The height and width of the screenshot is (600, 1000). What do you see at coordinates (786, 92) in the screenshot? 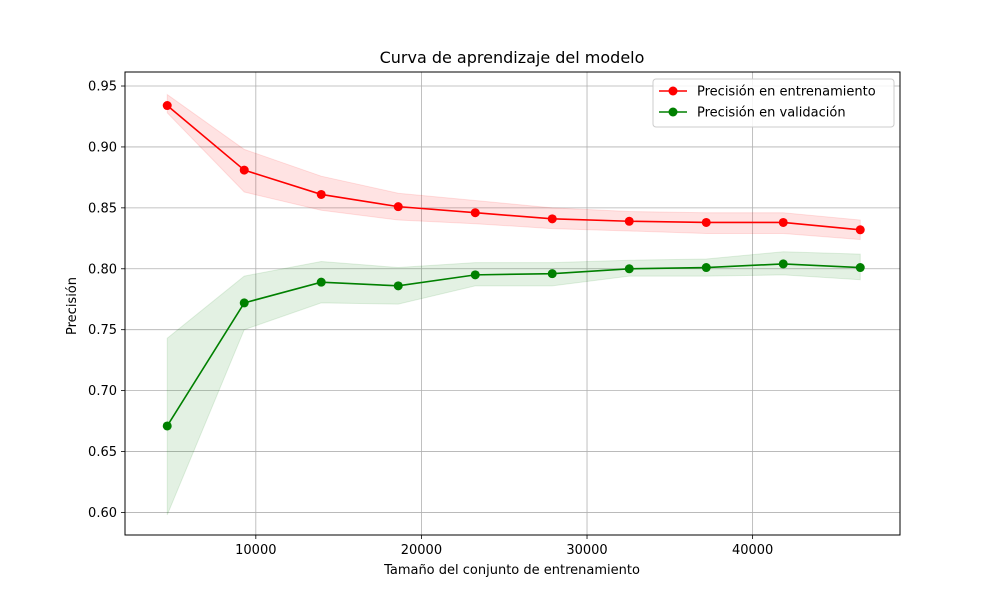
I see `legend-label: Precisión en entrenamiento` at bounding box center [786, 92].